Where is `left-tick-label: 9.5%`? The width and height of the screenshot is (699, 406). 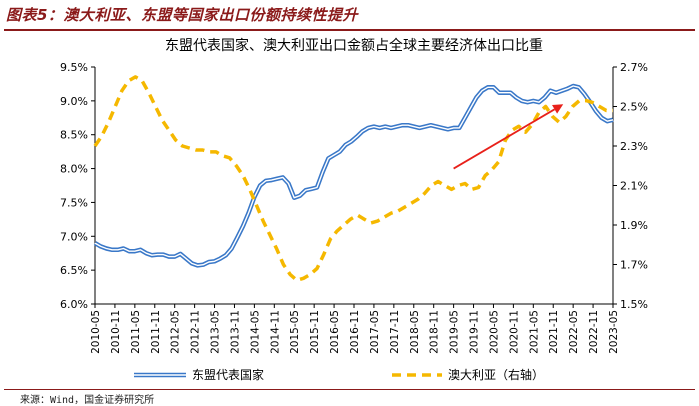 left-tick-label: 9.5% is located at coordinates (74, 67).